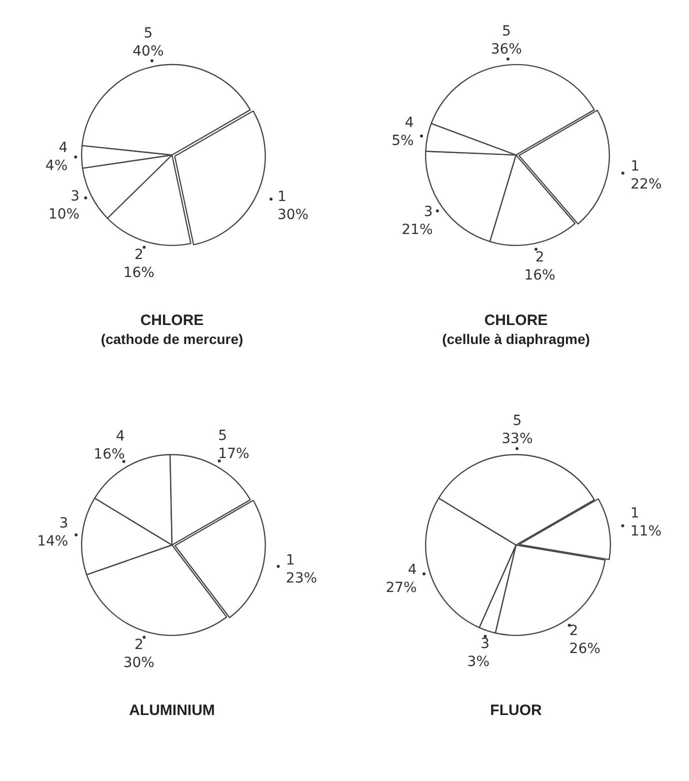  Describe the element at coordinates (401, 588) in the screenshot. I see `data-label: 27%` at that location.